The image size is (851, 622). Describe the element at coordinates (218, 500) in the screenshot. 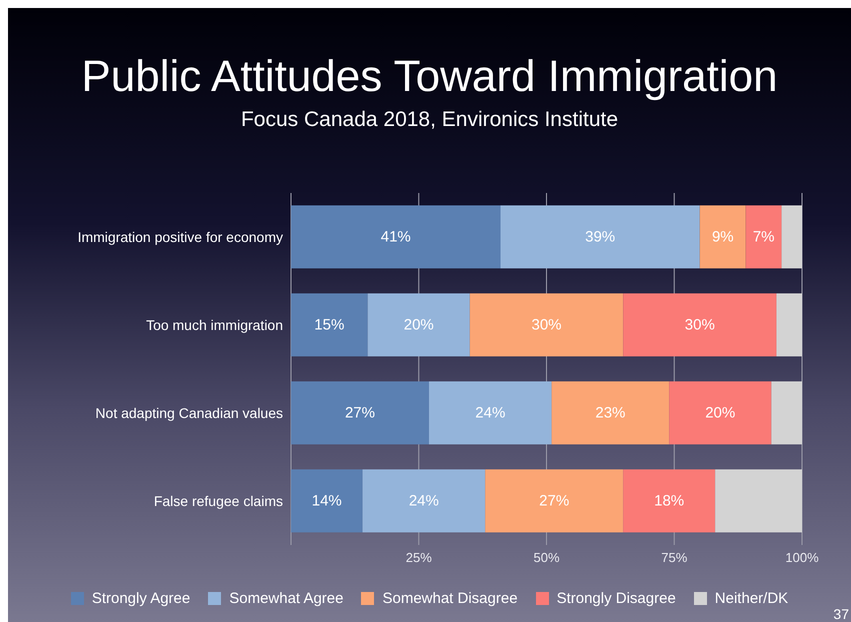

I see `y-tick-label: False refugee claims` at that location.